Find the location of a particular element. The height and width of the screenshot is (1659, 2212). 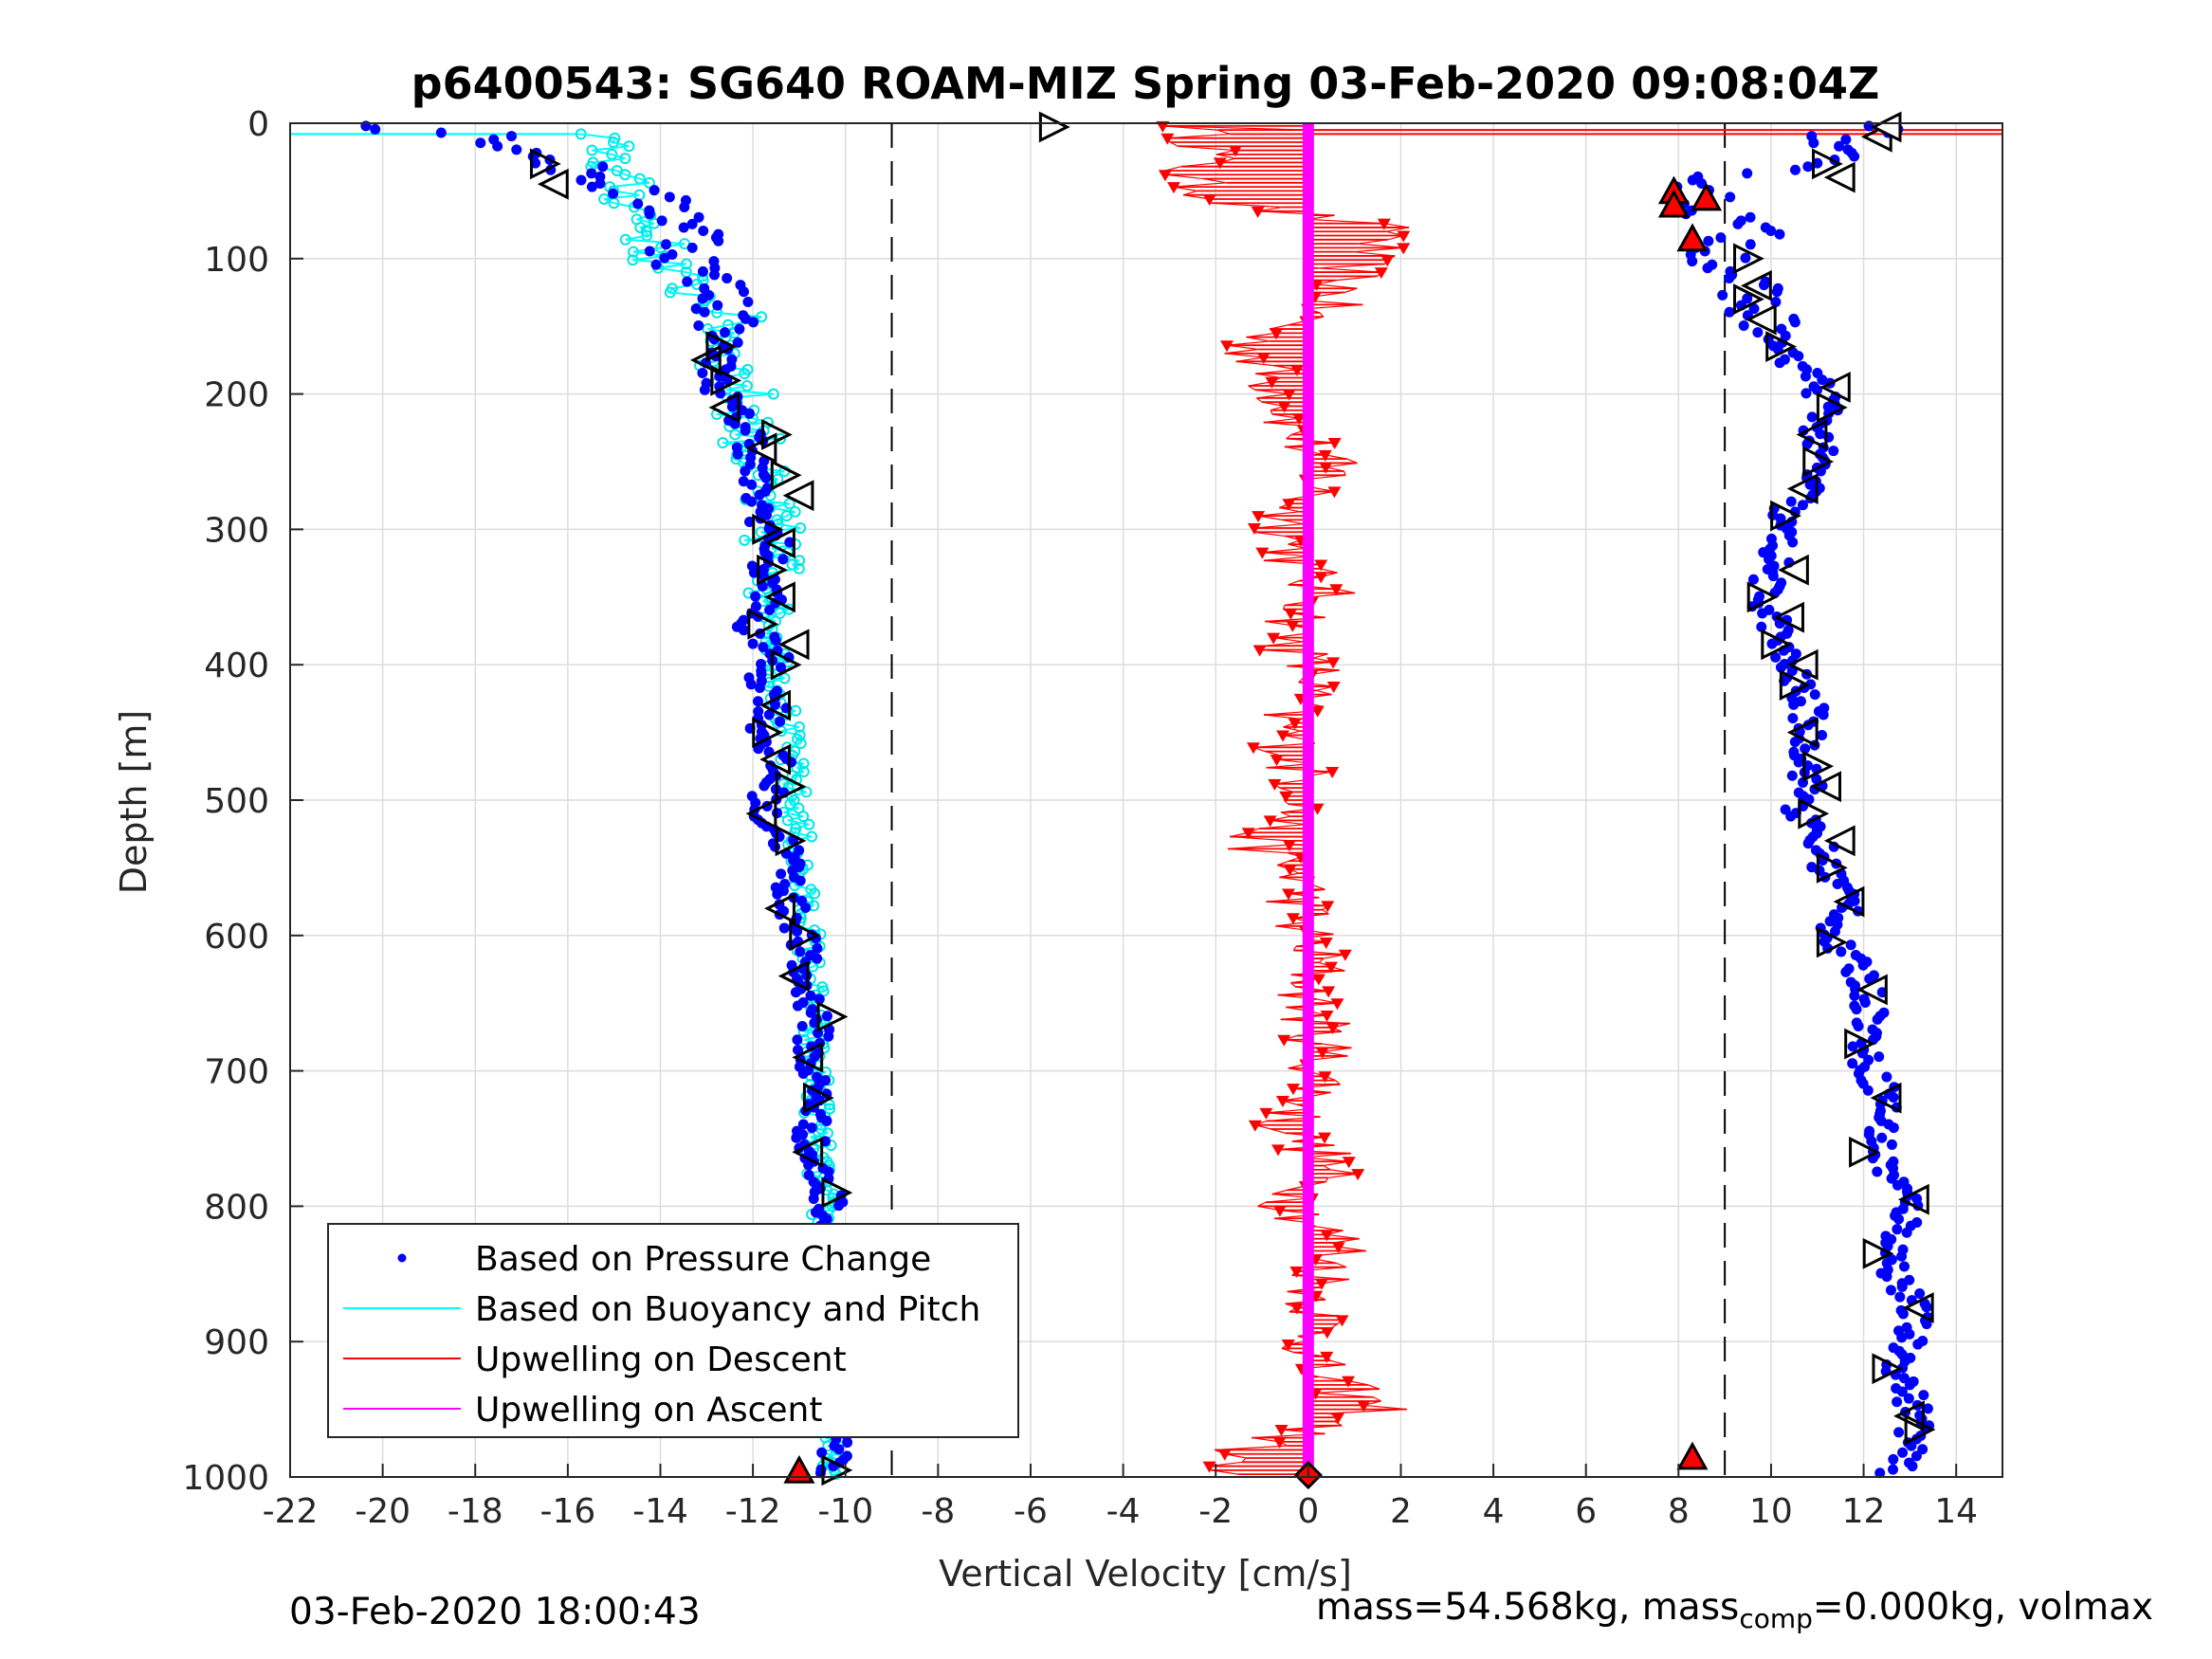

x-tick-label: -8 is located at coordinates (938, 1511).